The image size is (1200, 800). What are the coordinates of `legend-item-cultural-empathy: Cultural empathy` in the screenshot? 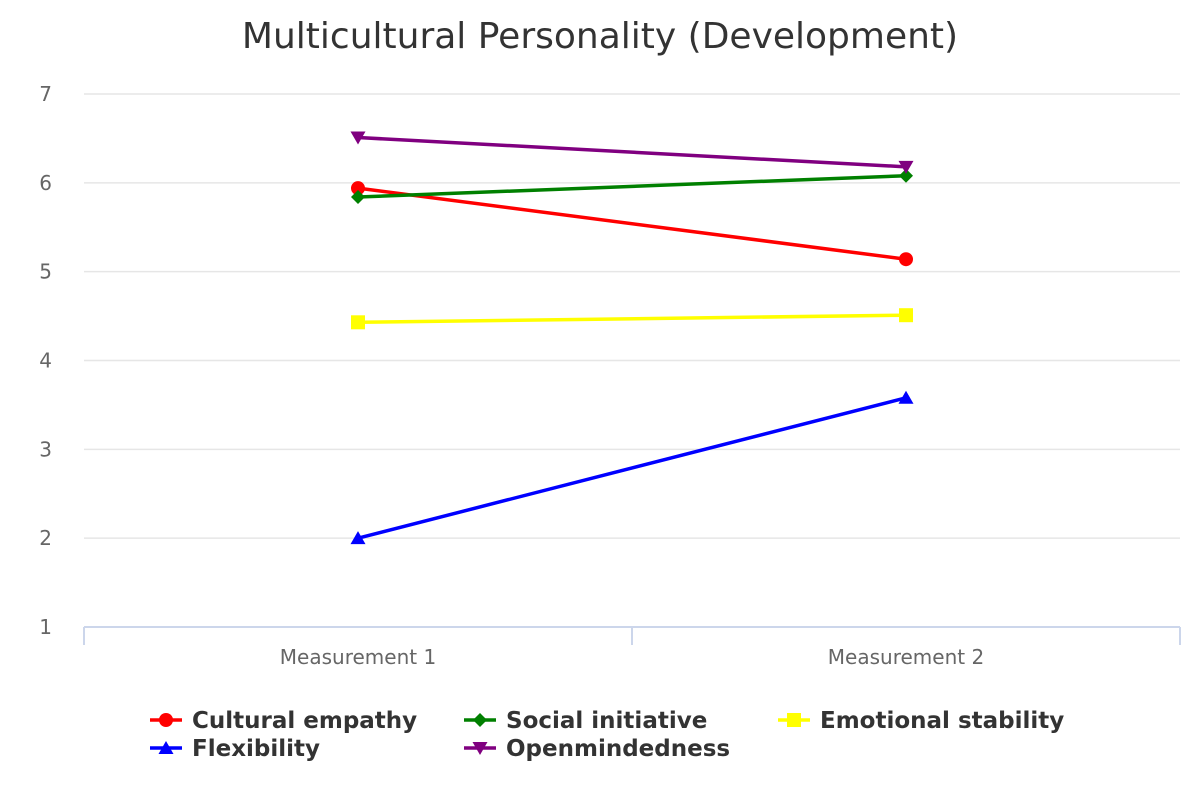 It's located at (283, 721).